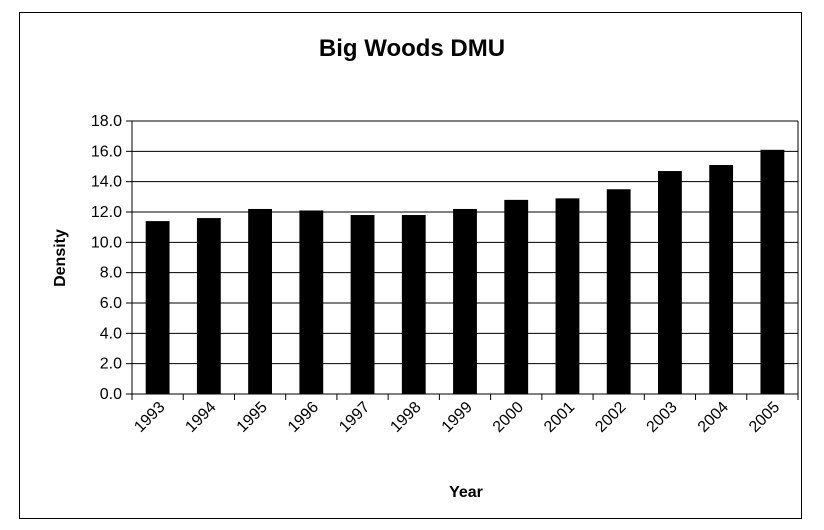 The width and height of the screenshot is (824, 530). I want to click on bar-1995, so click(260, 301).